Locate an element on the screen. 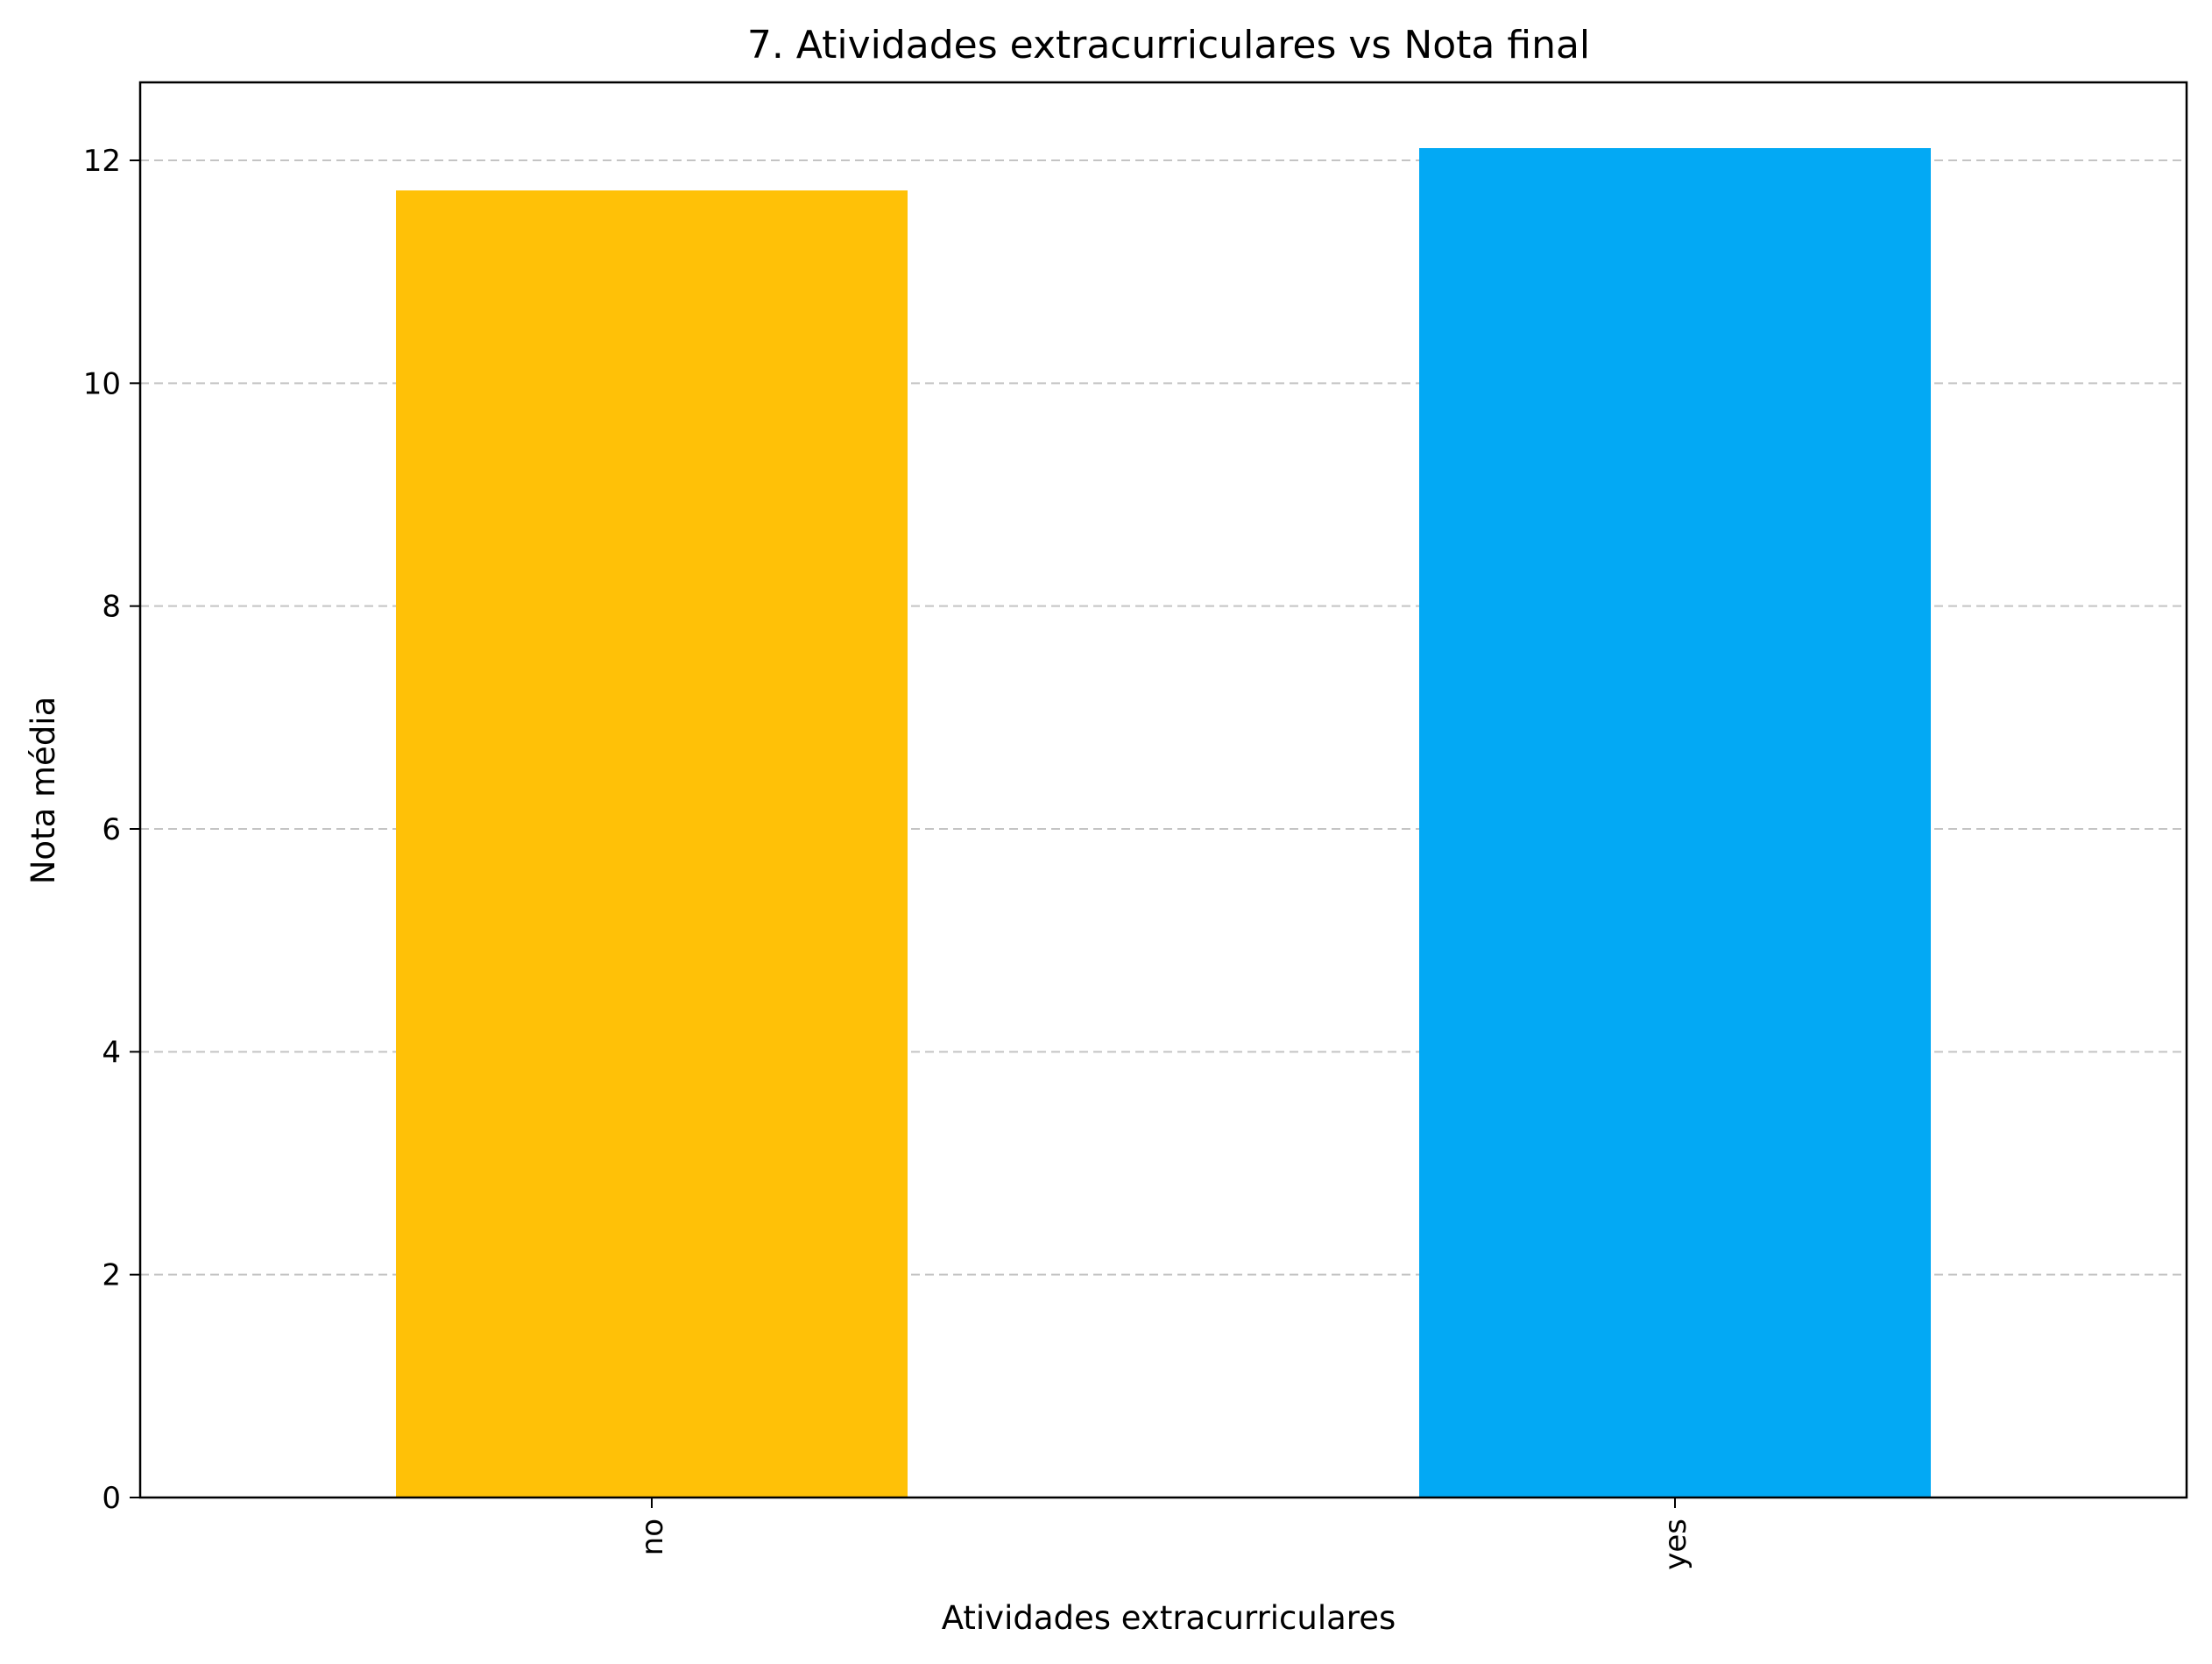 This screenshot has width=2212, height=1664. y-tick-label: 4 is located at coordinates (111, 1052).